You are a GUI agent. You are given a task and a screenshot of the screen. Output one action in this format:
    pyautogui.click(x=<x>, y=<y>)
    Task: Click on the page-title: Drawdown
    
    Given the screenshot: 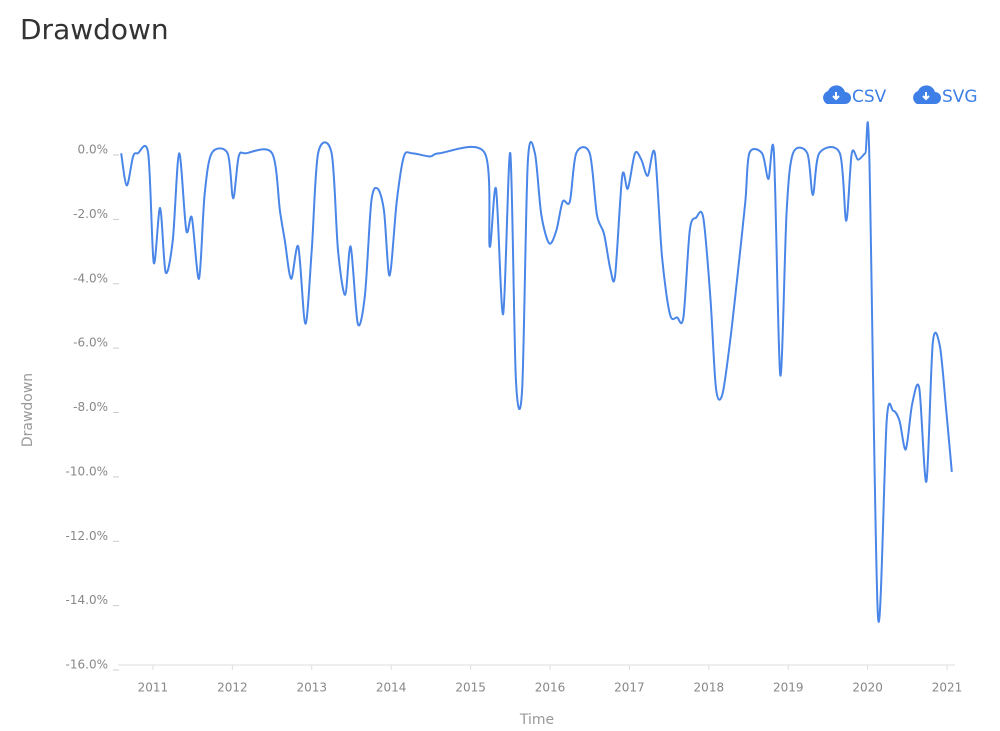 What is the action you would take?
    pyautogui.click(x=94, y=29)
    